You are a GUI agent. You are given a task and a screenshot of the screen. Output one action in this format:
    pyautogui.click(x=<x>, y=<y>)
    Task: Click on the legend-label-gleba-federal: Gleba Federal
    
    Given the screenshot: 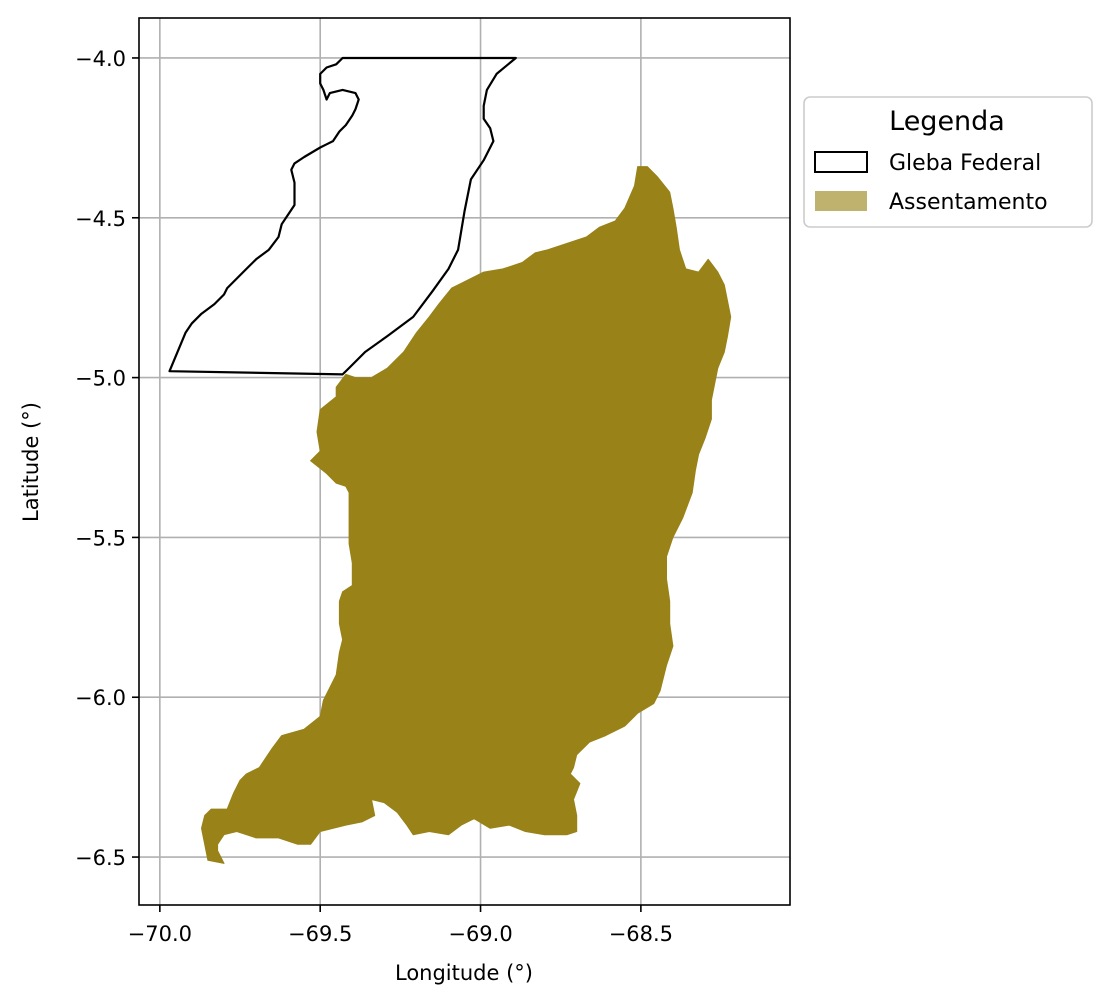 What is the action you would take?
    pyautogui.click(x=965, y=163)
    